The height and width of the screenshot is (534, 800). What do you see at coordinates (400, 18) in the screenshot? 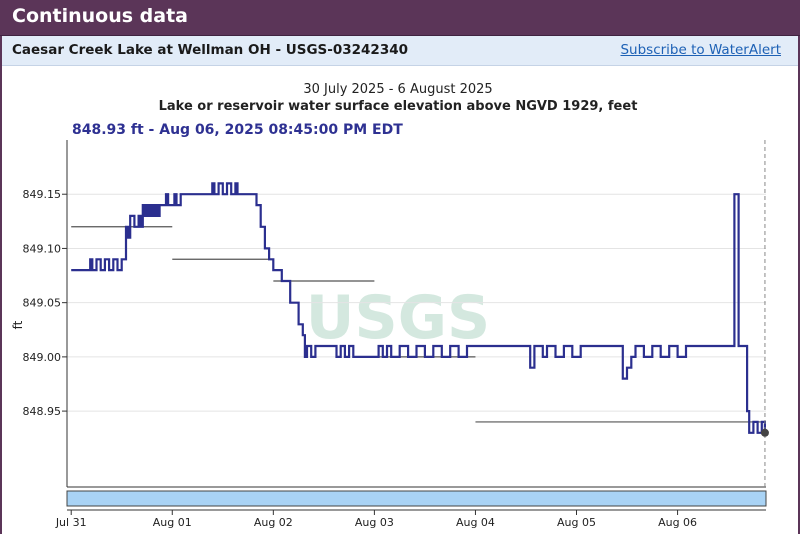
I see `page-header: Continuous data` at bounding box center [400, 18].